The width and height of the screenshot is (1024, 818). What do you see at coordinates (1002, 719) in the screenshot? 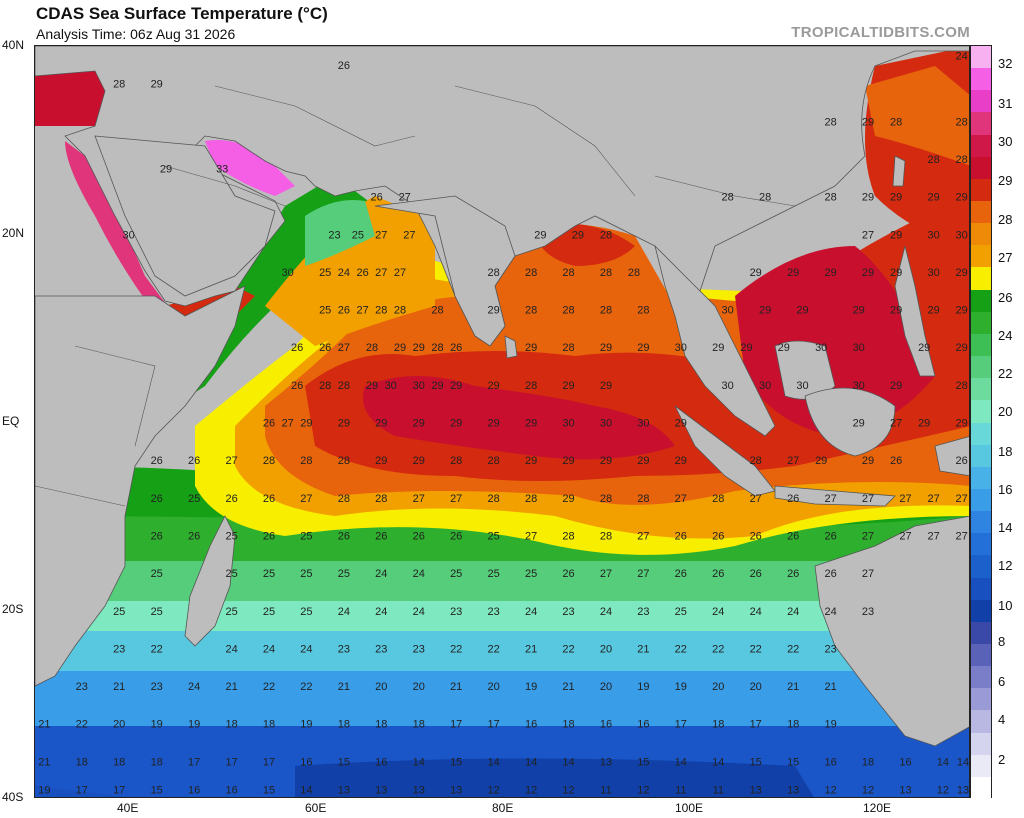
I see `colorbar-tick-label: 4` at bounding box center [1002, 719].